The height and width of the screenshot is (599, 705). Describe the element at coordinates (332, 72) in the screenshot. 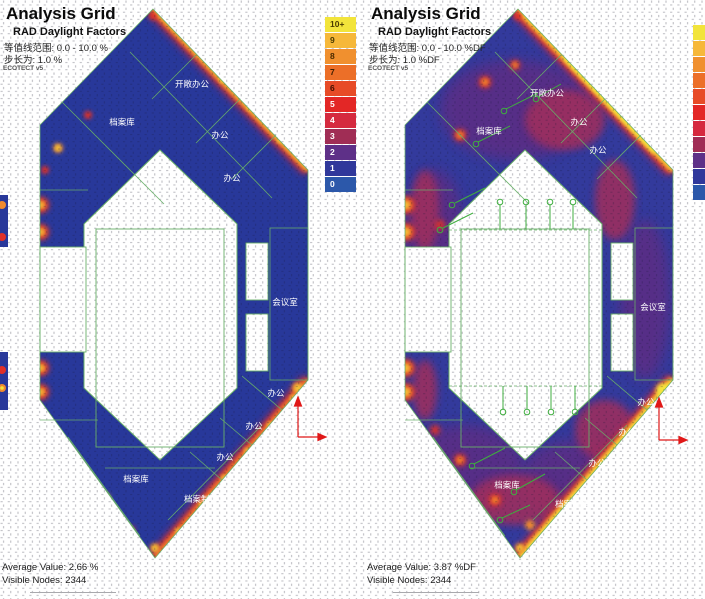

I see `legend-swatch-label: 7` at that location.